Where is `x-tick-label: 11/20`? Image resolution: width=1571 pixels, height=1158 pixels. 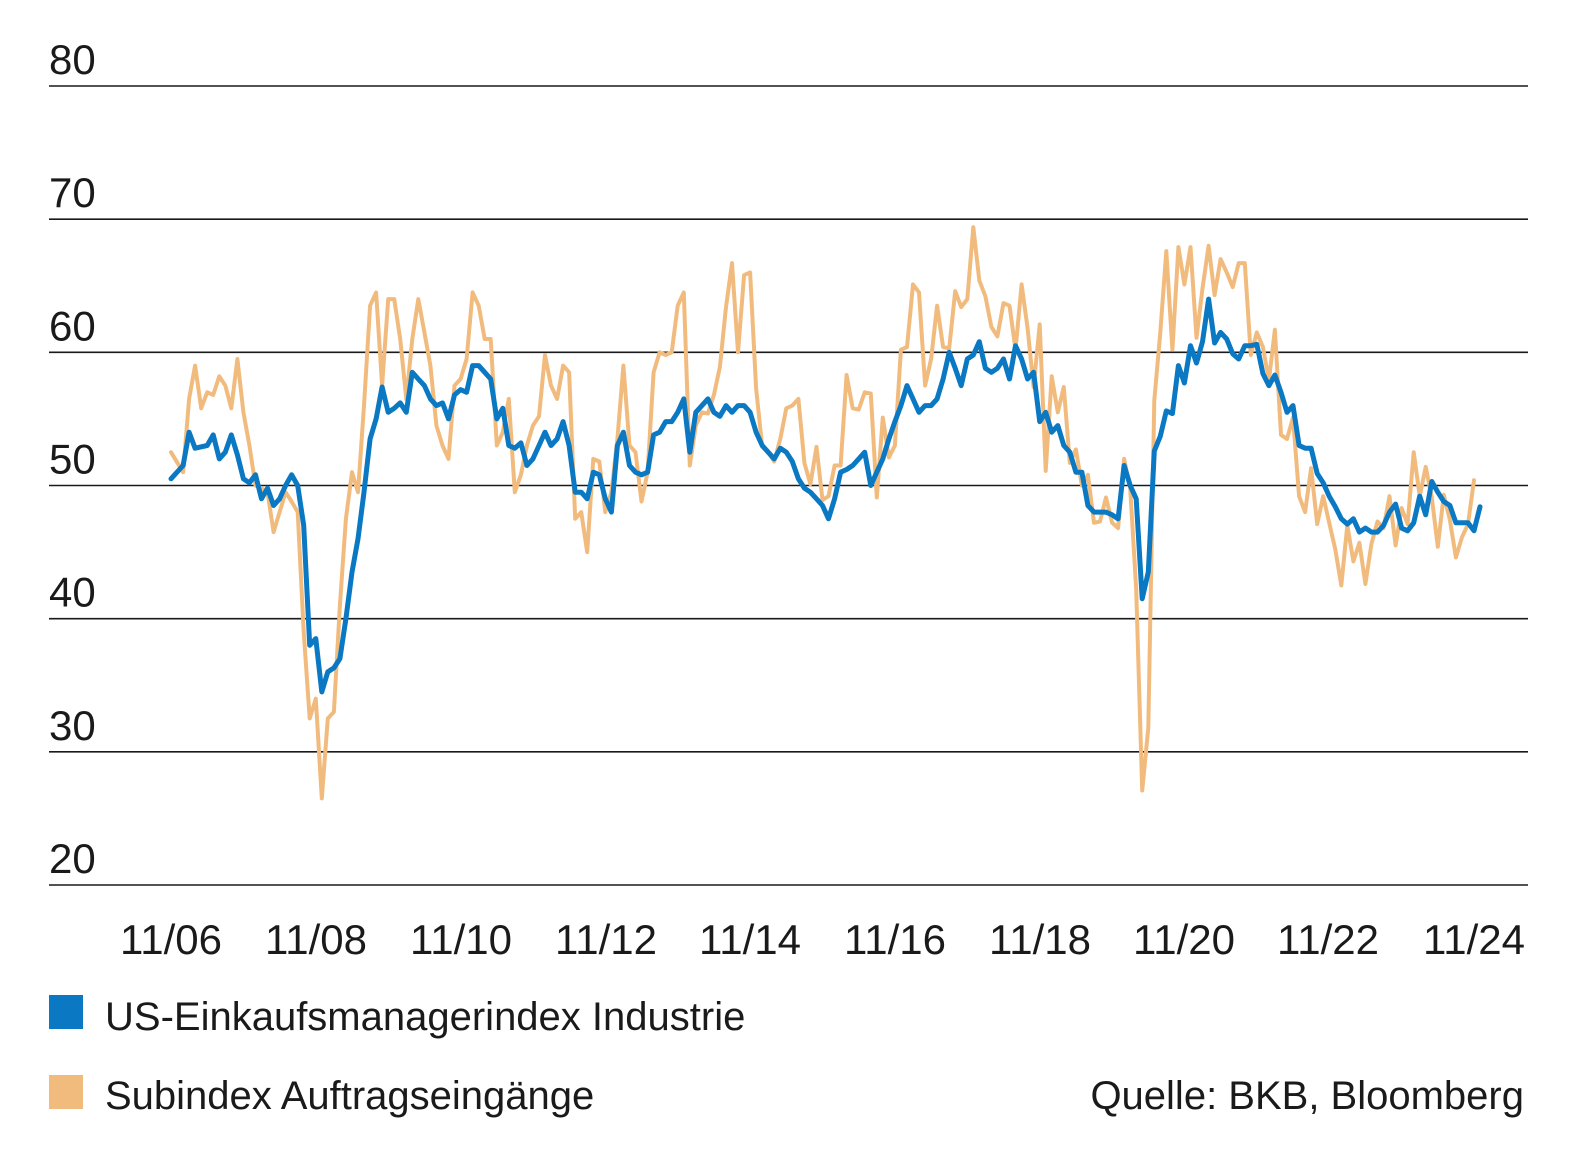 x-tick-label: 11/20 is located at coordinates (1184, 939).